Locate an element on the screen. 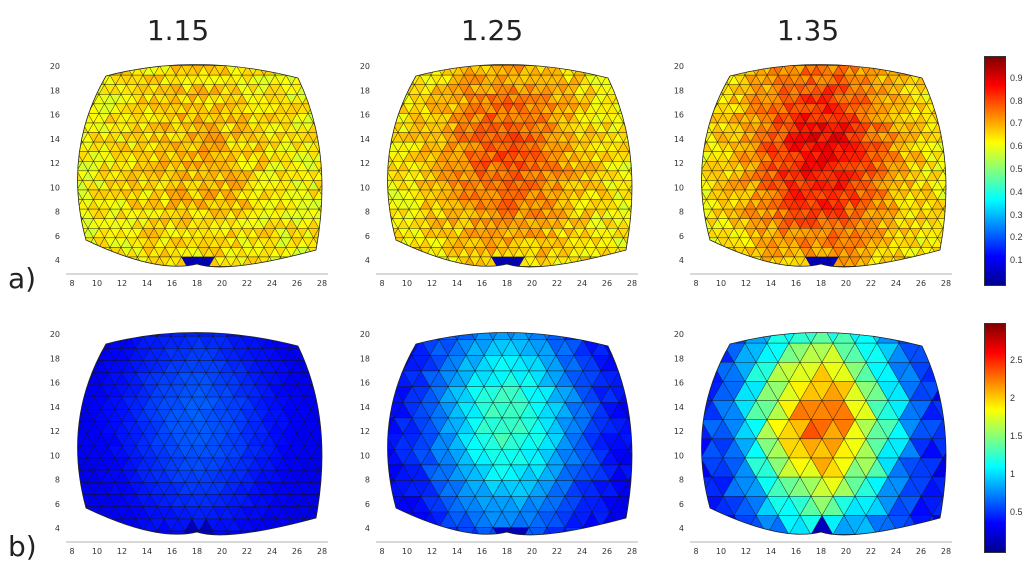 This screenshot has width=1024, height=586. y-tick-label: 14 is located at coordinates (55, 139).